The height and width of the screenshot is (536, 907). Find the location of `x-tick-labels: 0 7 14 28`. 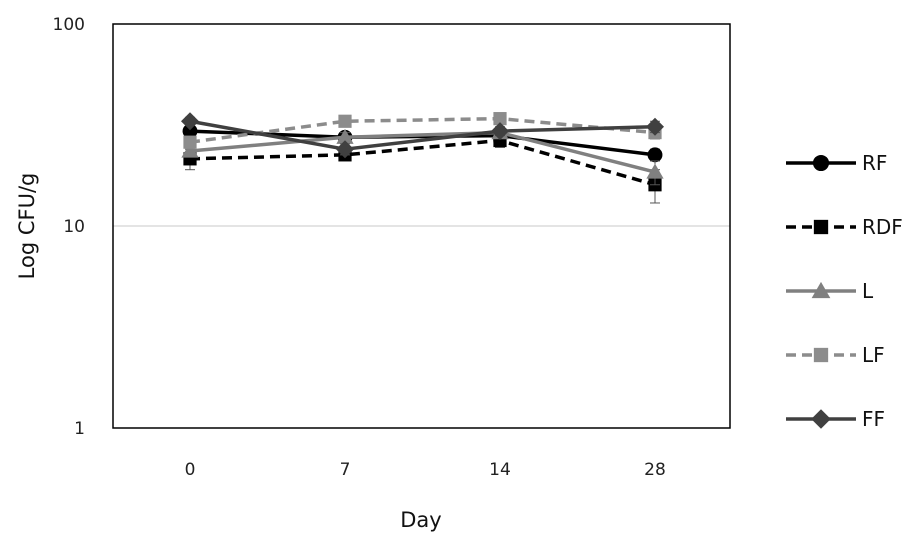

x-tick-labels: 0 7 14 28 is located at coordinates (425, 470).